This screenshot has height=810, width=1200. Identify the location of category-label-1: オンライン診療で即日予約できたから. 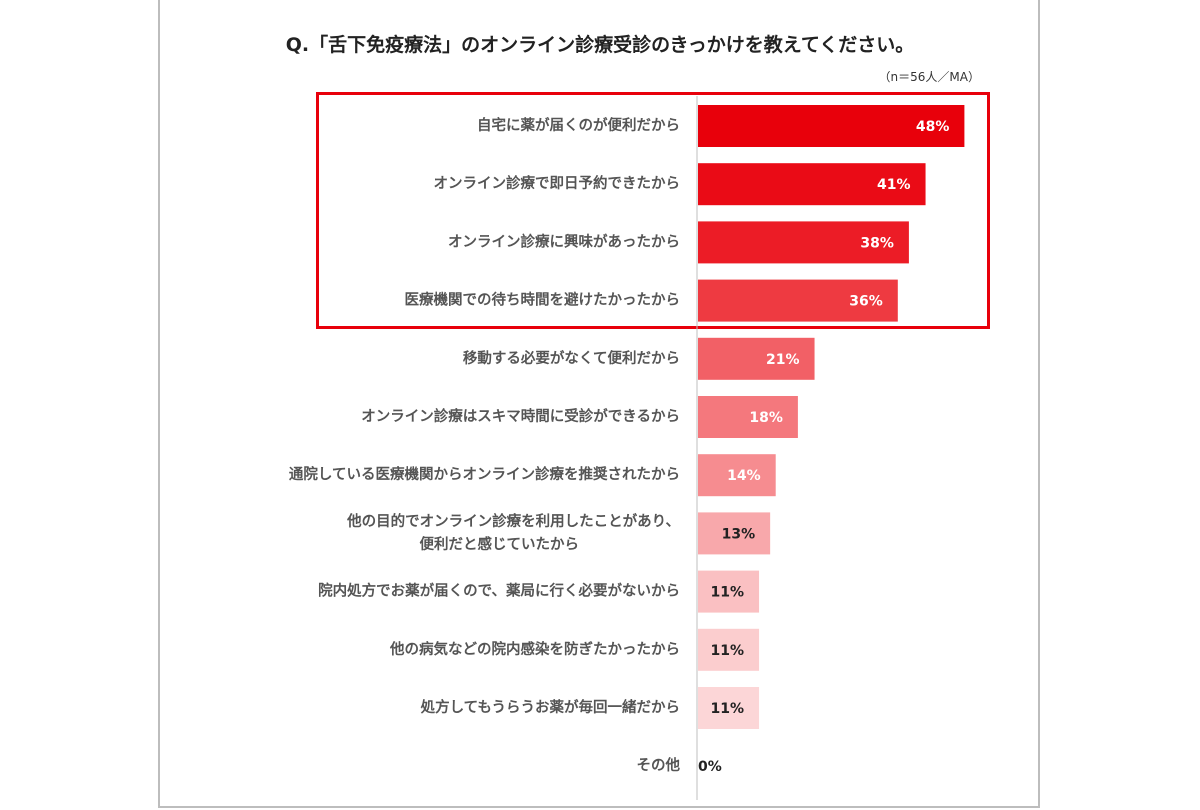
(557, 183).